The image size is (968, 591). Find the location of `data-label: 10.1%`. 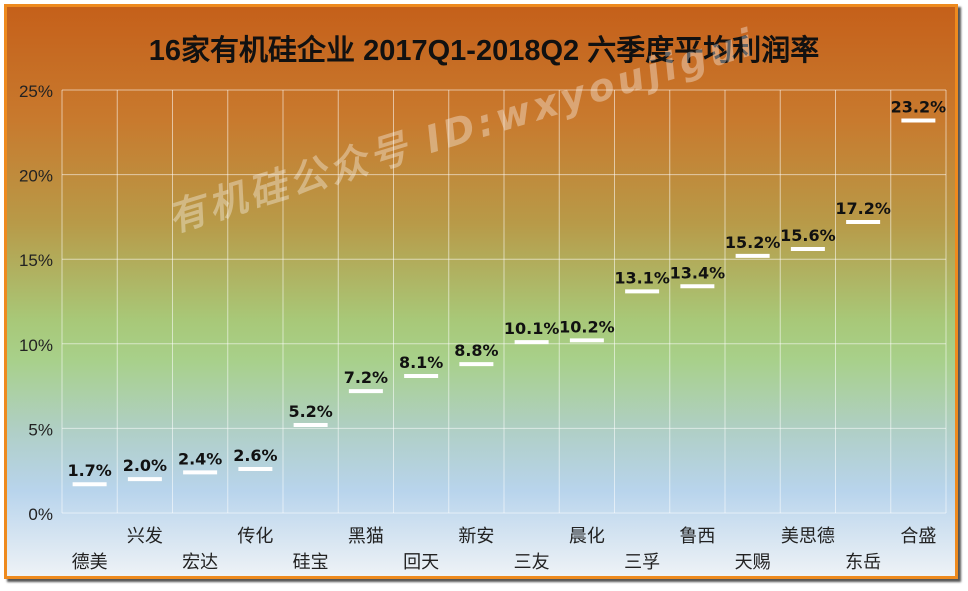

data-label: 10.1% is located at coordinates (532, 328).